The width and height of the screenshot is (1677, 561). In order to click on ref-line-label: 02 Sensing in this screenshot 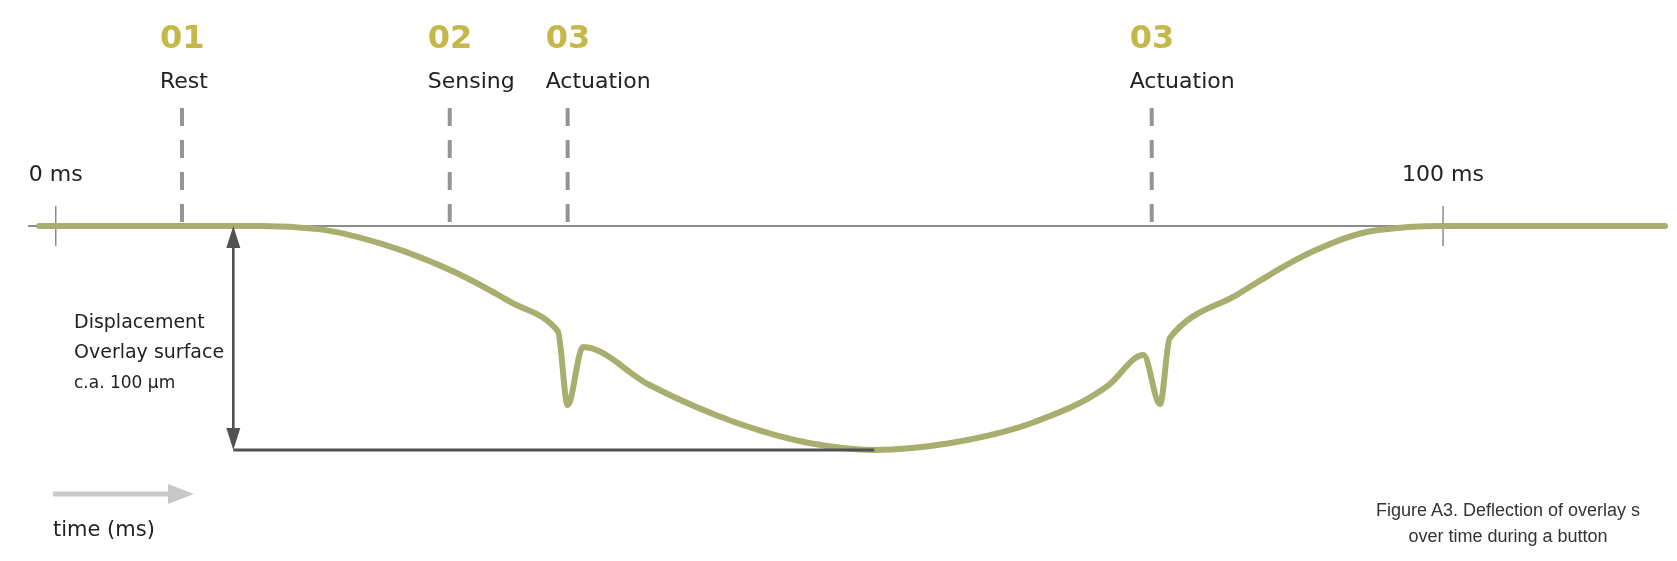, I will do `click(471, 55)`.